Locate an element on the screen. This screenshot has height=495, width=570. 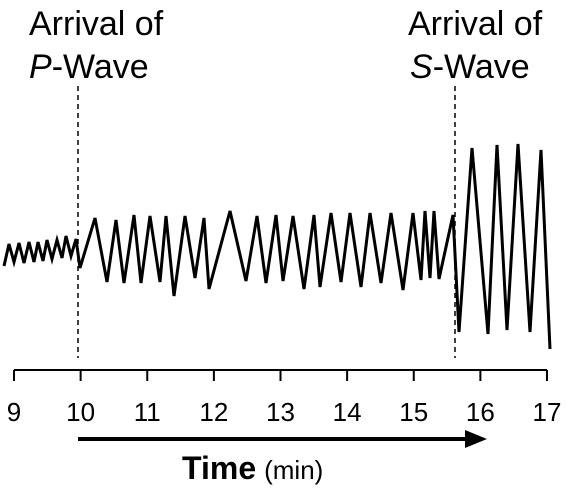
p-wave-label-line2: P-Wave is located at coordinates (89, 67).